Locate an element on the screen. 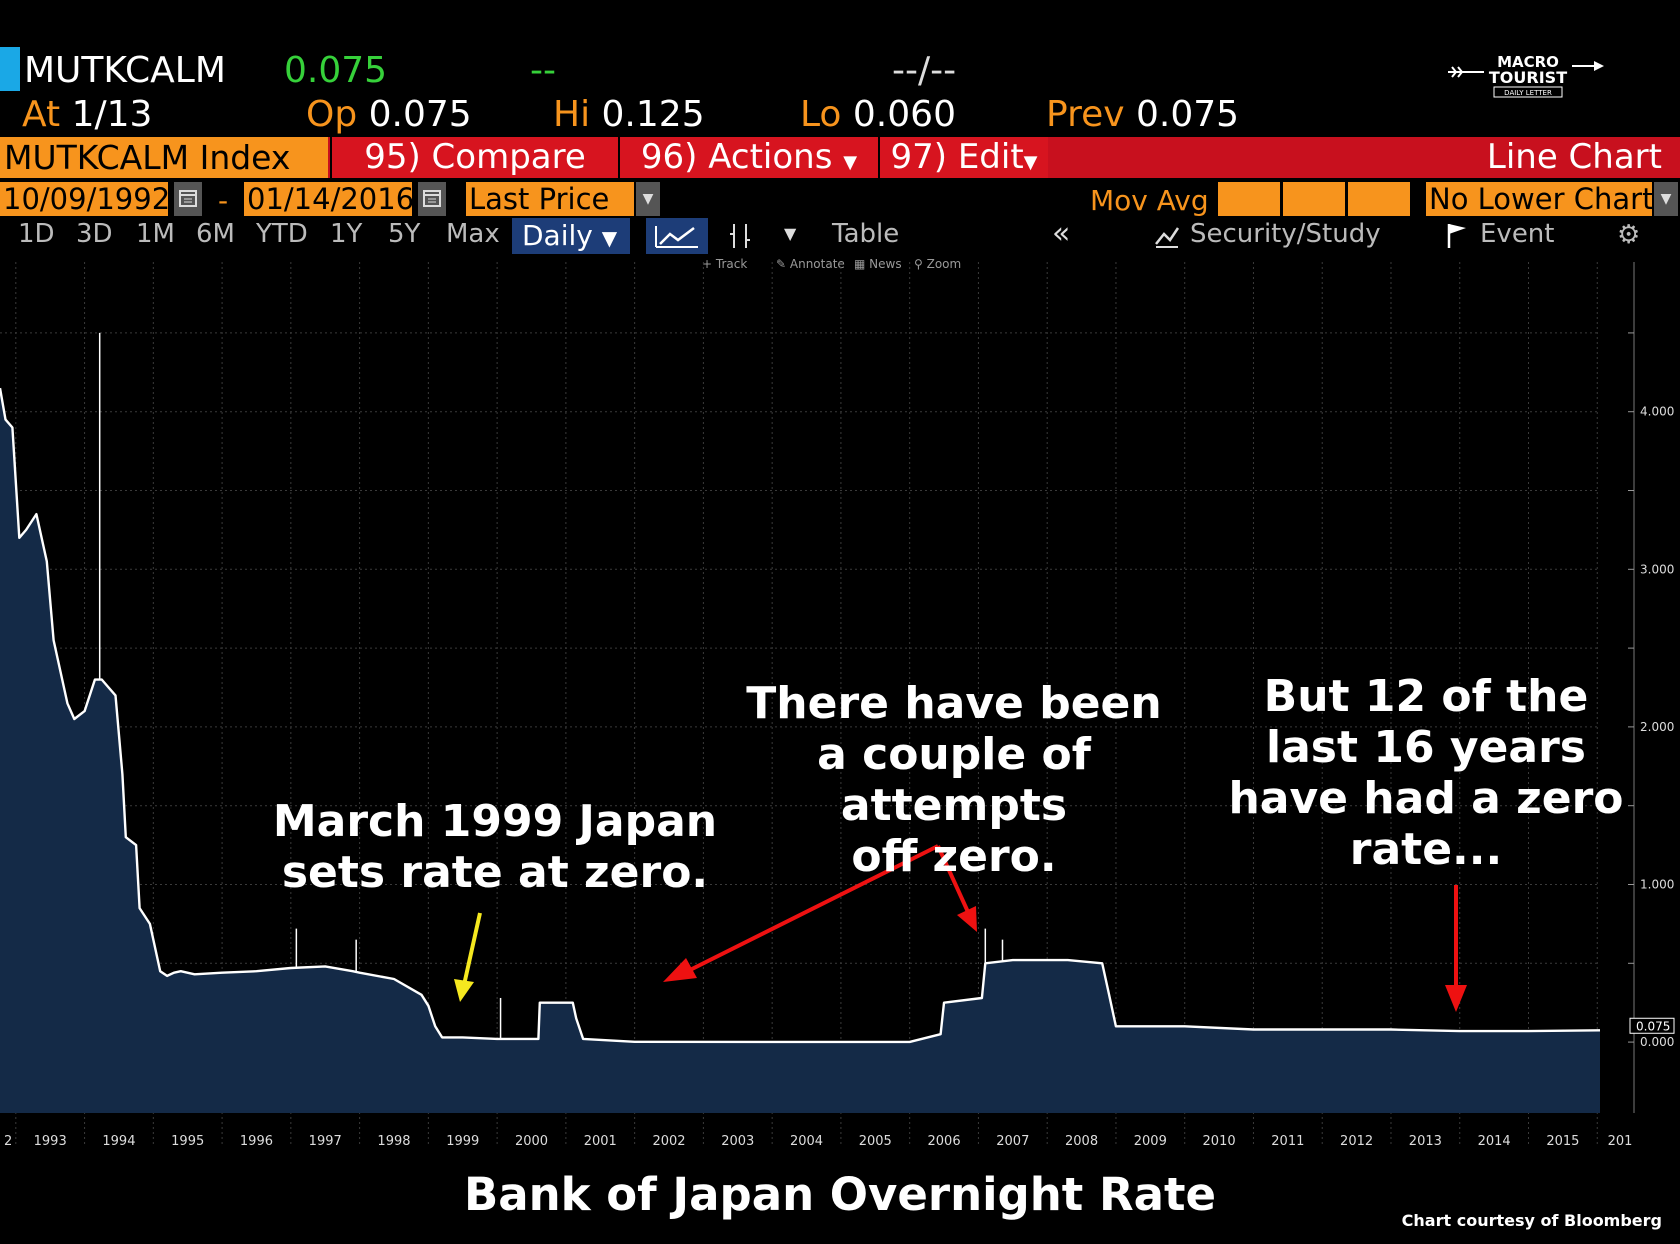  price-field-dropdown-icon: ▼ is located at coordinates (648, 199).